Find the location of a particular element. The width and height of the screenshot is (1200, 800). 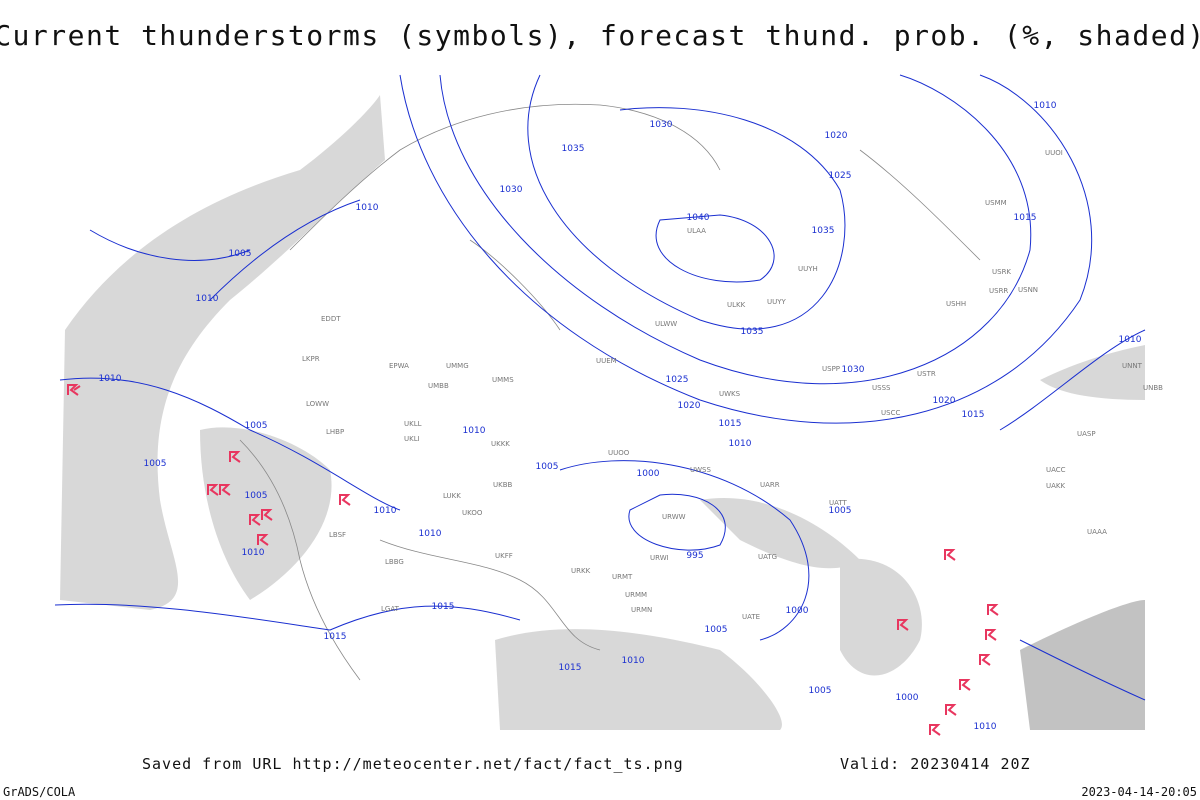

station-code: USHH is located at coordinates (956, 304).